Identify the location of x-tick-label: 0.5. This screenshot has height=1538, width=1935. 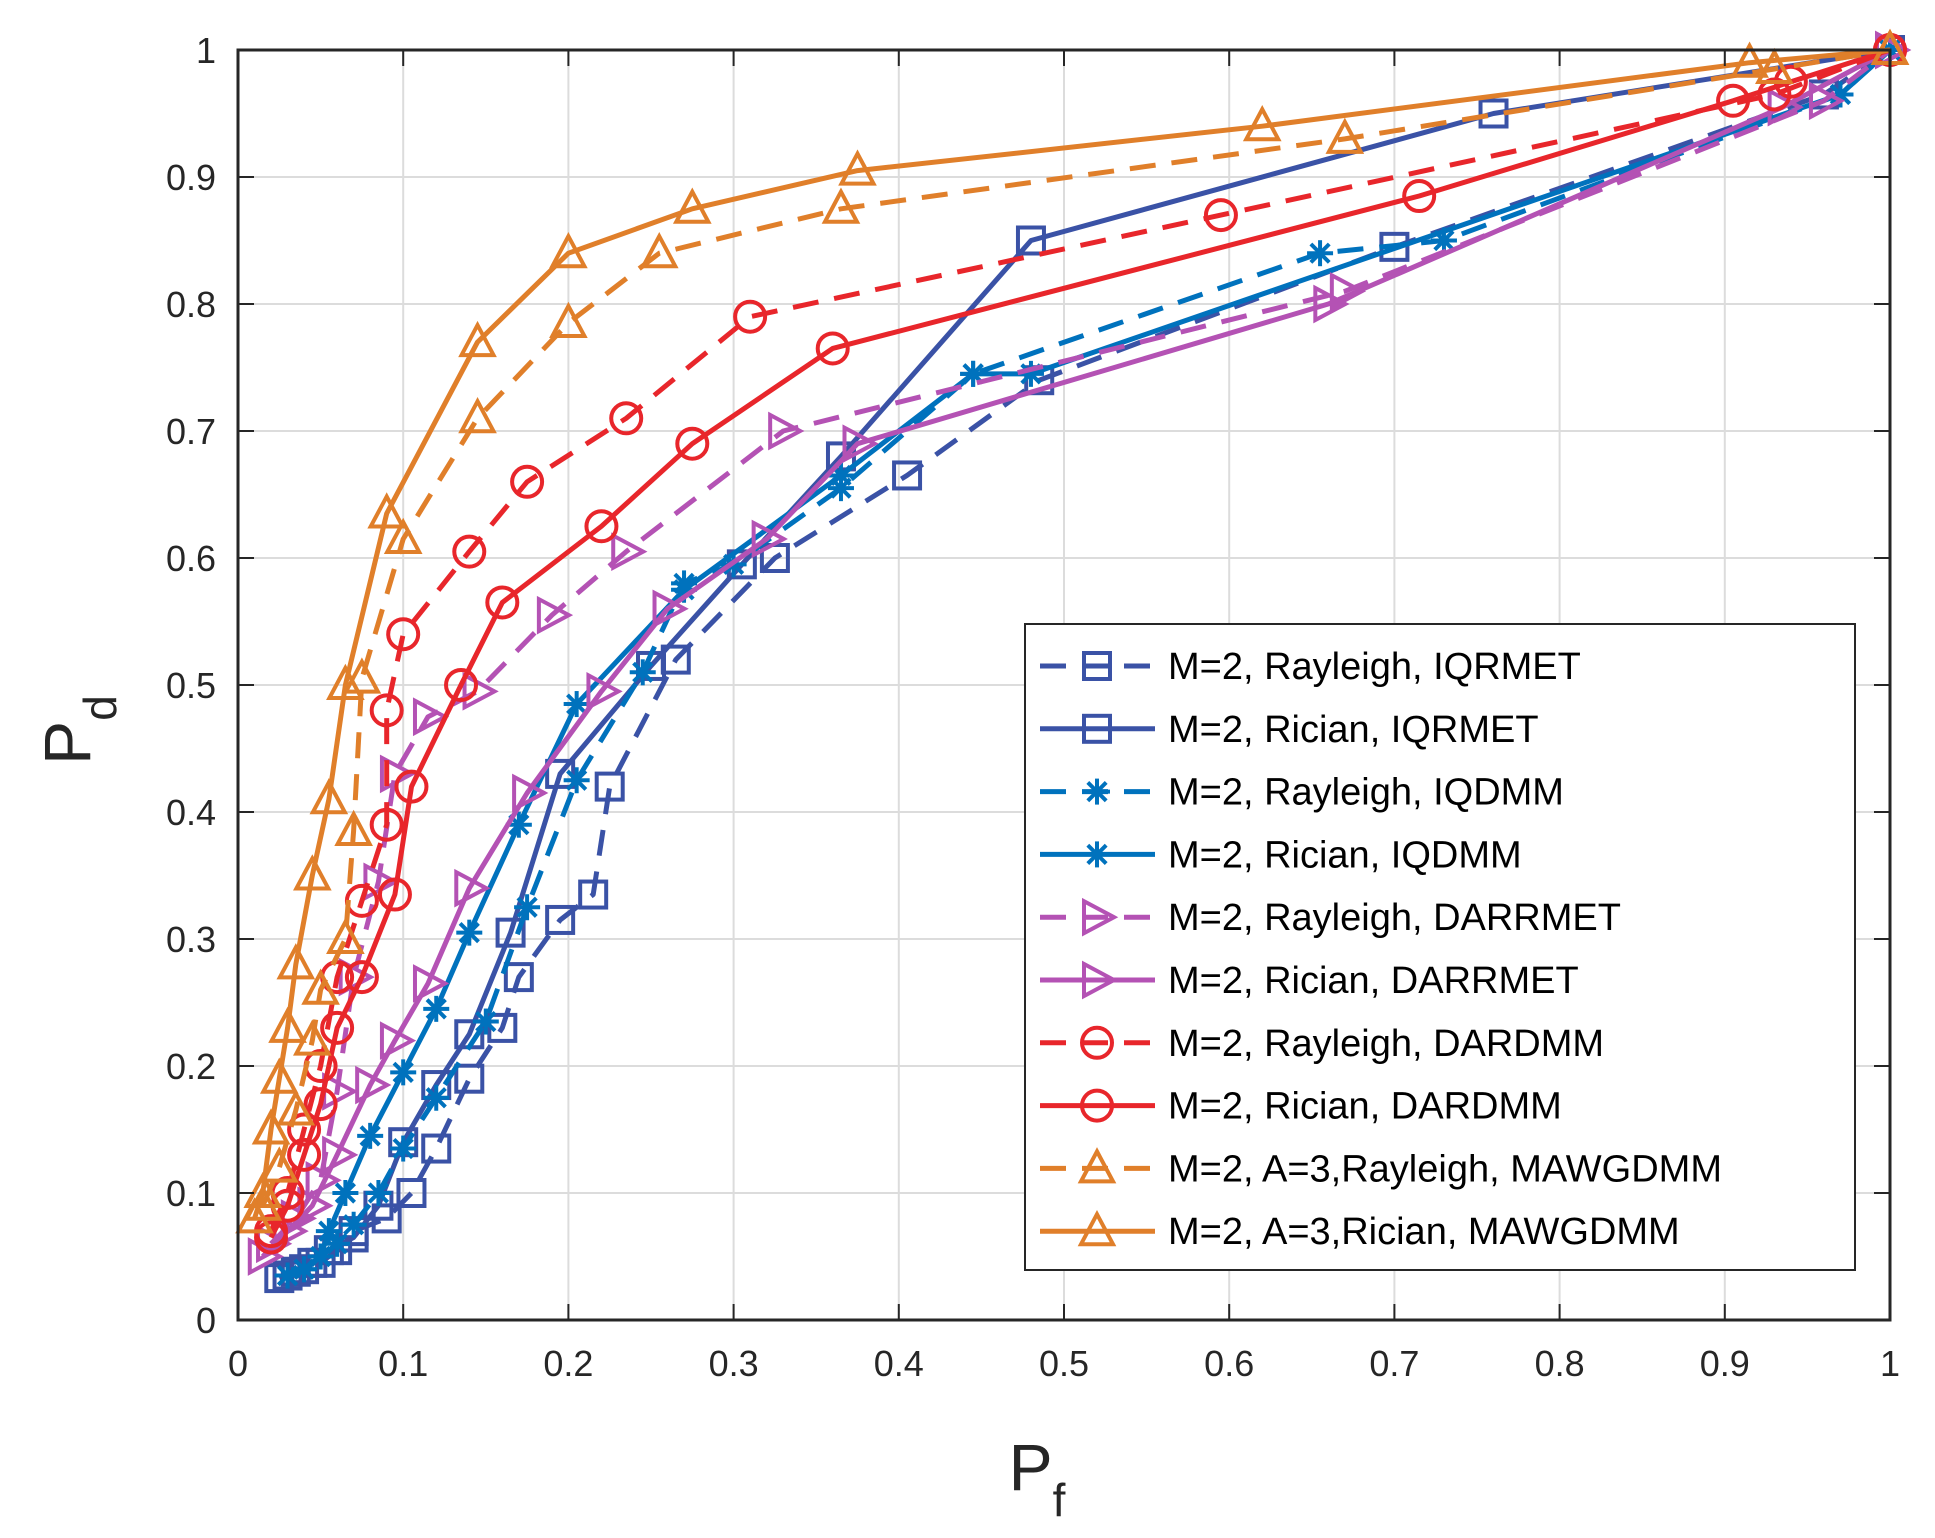
(1064, 1363).